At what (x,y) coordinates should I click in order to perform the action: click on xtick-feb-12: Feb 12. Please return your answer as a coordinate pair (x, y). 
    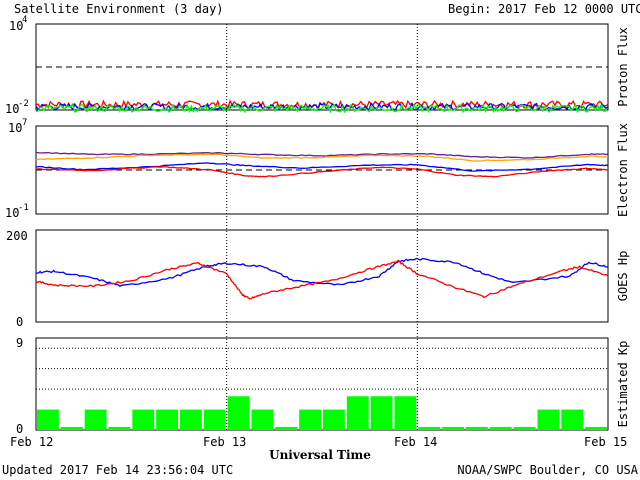
    Looking at the image, I should click on (31, 442).